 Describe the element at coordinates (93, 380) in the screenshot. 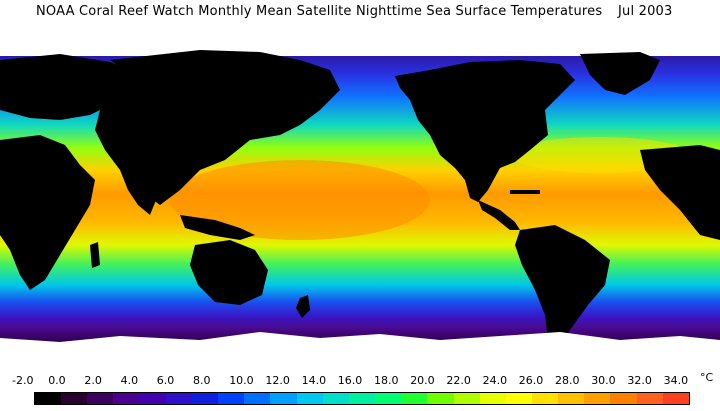

I see `colorbar-tick-label: 2.0` at that location.